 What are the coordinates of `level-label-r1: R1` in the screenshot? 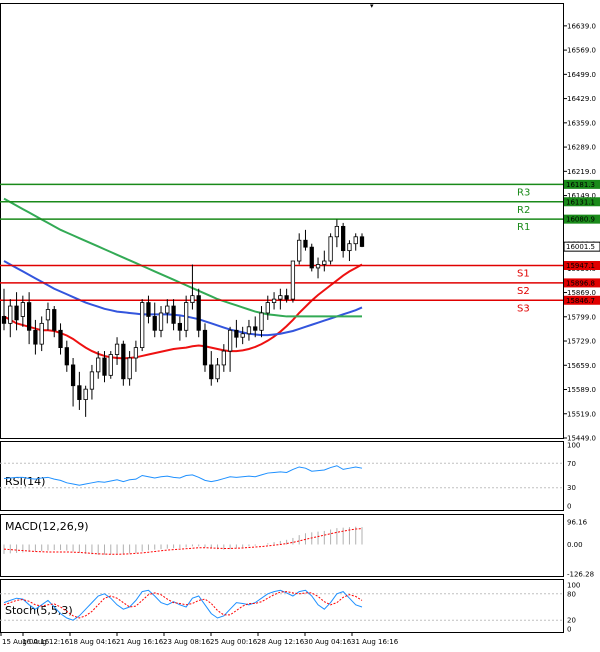 It's located at (523, 227).